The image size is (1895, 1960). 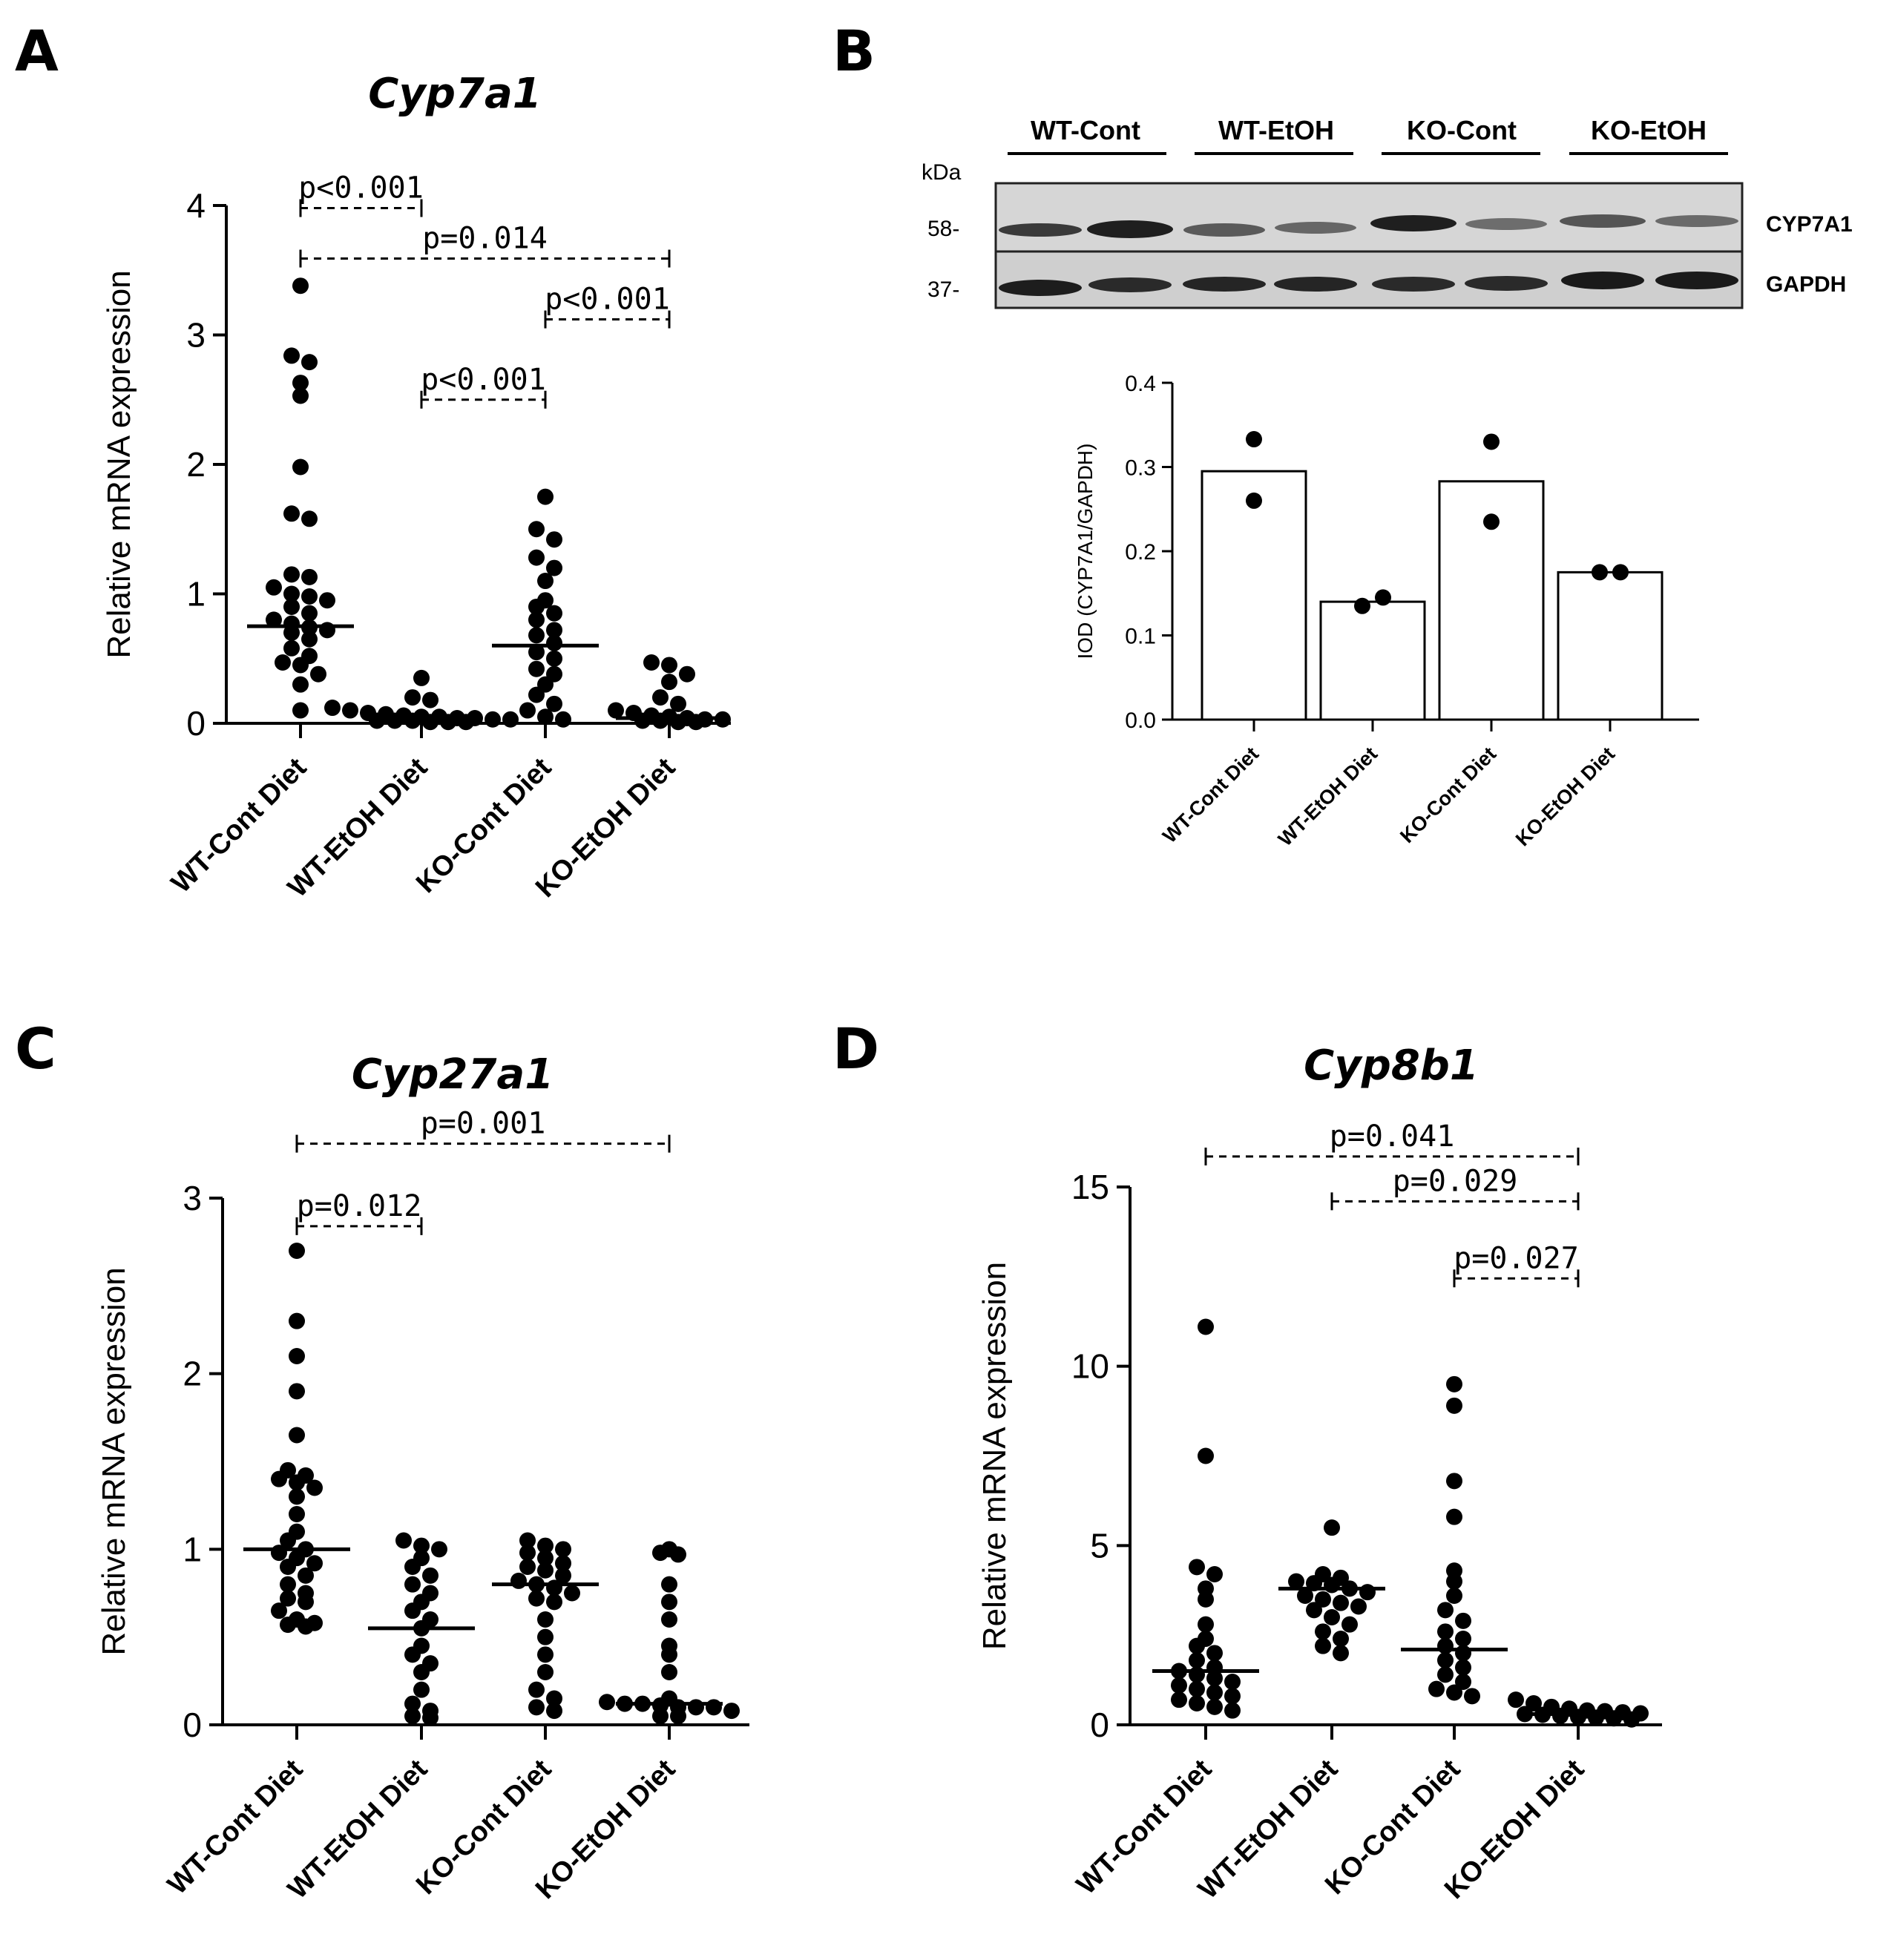 What do you see at coordinates (361, 188) in the screenshot?
I see `p-value-label: p<0.001` at bounding box center [361, 188].